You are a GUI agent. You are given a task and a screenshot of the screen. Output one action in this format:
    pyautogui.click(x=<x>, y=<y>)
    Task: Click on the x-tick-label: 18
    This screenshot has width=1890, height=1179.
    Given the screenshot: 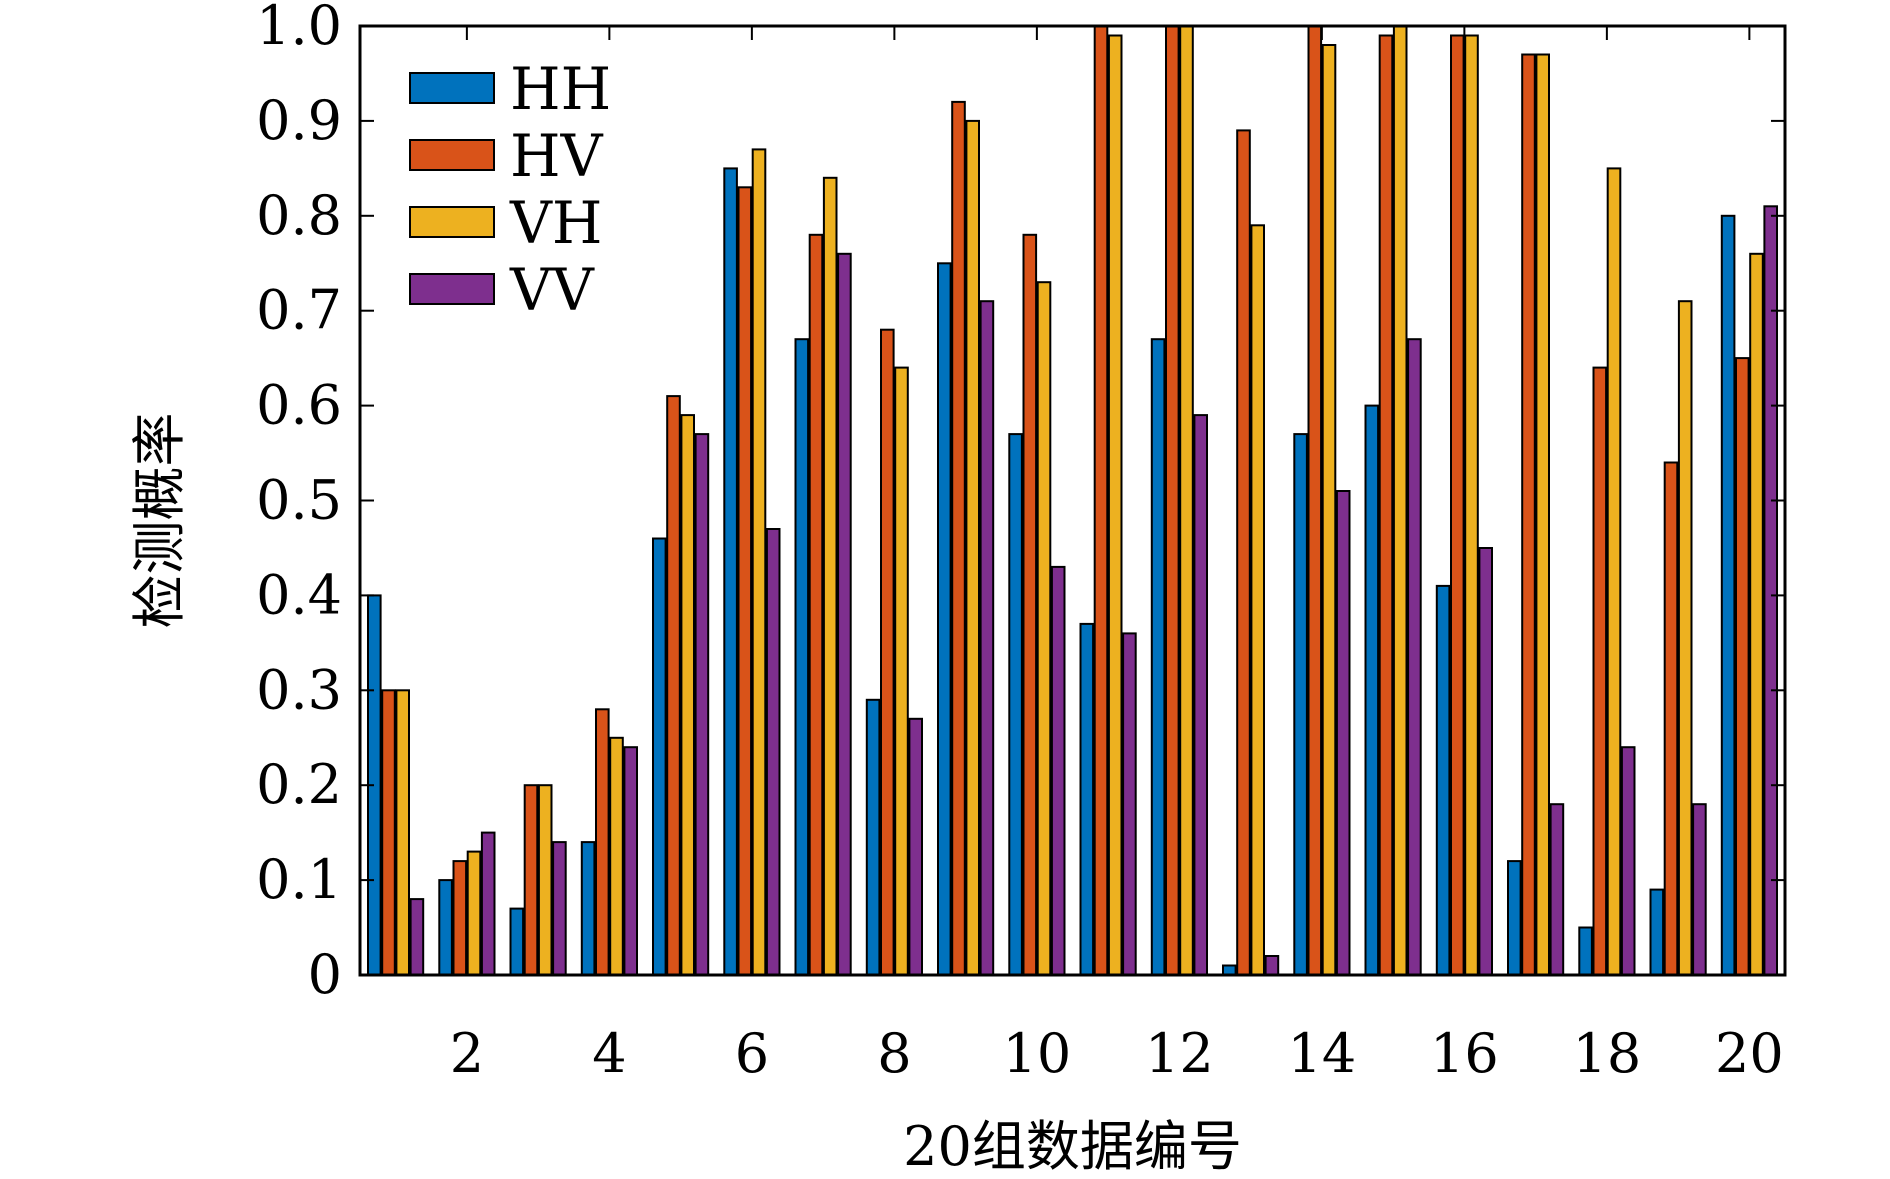 What is the action you would take?
    pyautogui.click(x=1607, y=1053)
    